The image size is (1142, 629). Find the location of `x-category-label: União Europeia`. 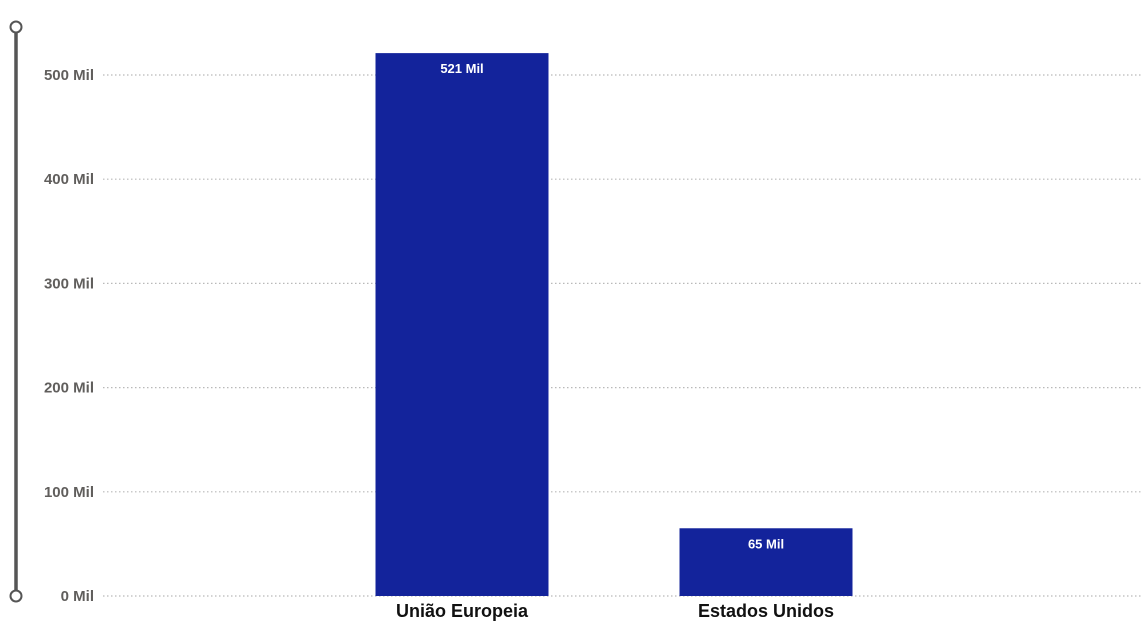

x-category-label: União Europeia is located at coordinates (462, 611).